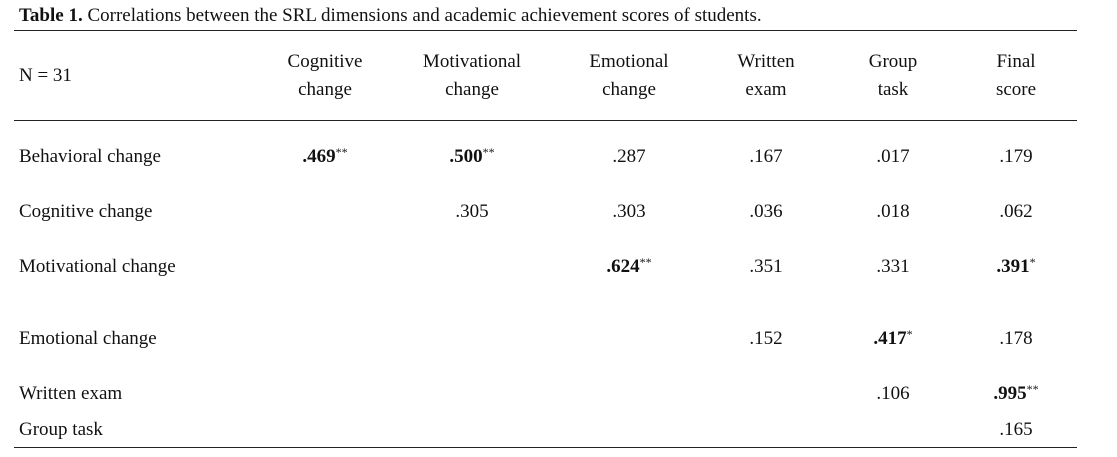 The height and width of the screenshot is (457, 1117). Describe the element at coordinates (766, 61) in the screenshot. I see `column-header-line1: Written` at that location.